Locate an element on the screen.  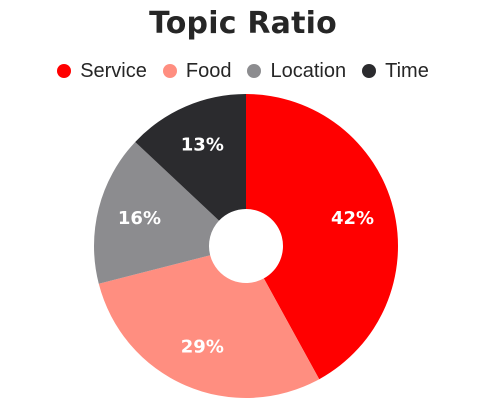
legend-label-food: Food is located at coordinates (208, 70).